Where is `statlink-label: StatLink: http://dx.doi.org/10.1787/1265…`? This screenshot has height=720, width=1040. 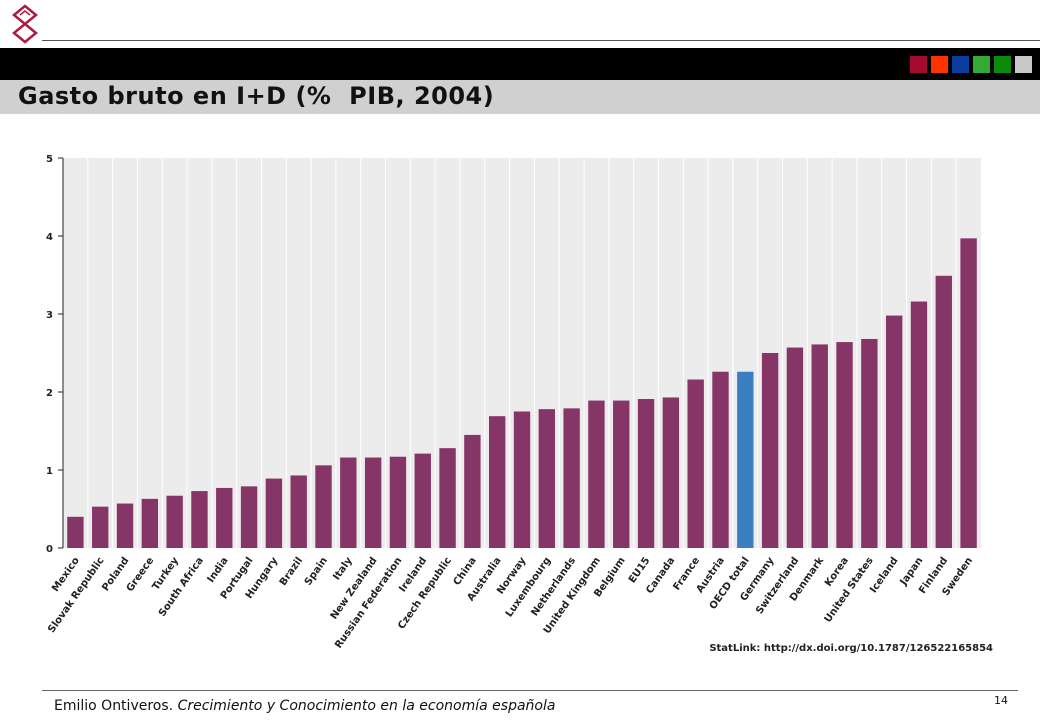 statlink-label: StatLink: http://dx.doi.org/10.1787/1265… is located at coordinates (851, 648).